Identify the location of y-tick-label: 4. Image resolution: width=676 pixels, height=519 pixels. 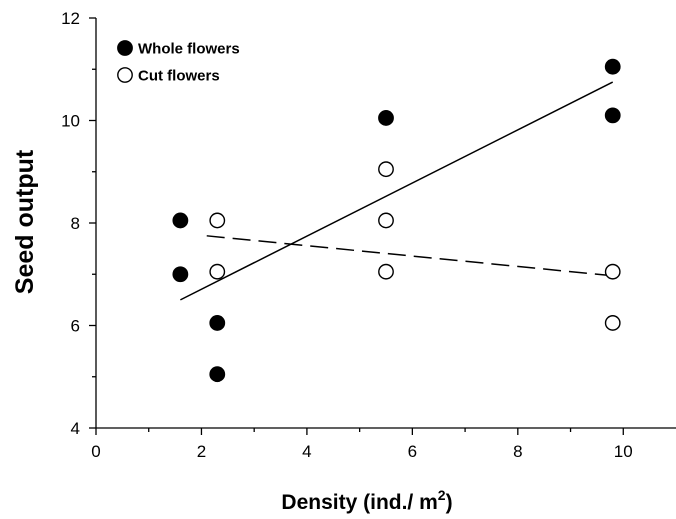
(75, 428).